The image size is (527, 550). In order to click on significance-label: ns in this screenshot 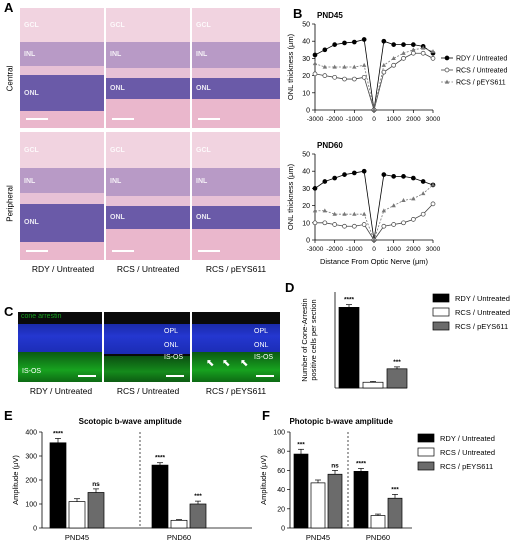, I will do `click(96, 484)`.